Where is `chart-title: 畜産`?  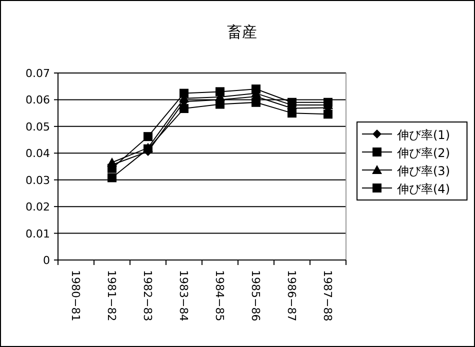 chart-title: 畜産 is located at coordinates (242, 32).